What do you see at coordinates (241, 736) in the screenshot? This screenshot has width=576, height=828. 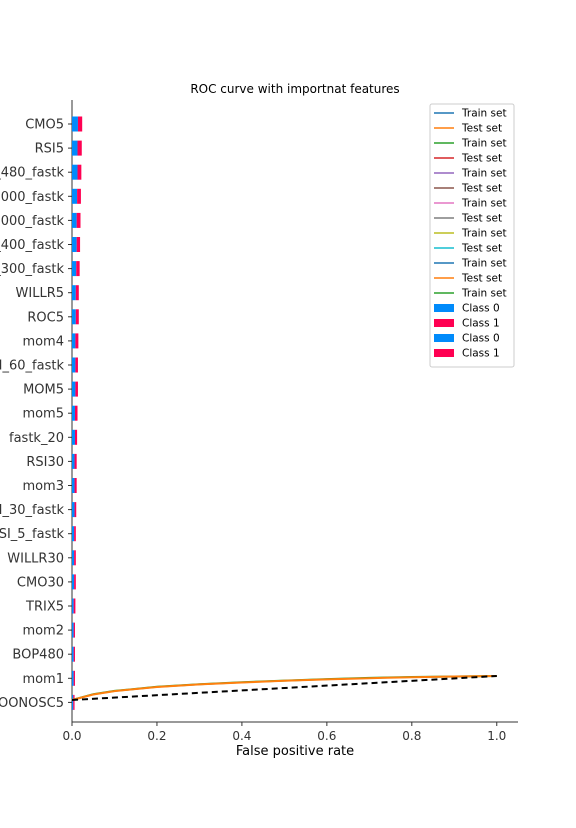 I see `x-tick-label: 0.4` at bounding box center [241, 736].